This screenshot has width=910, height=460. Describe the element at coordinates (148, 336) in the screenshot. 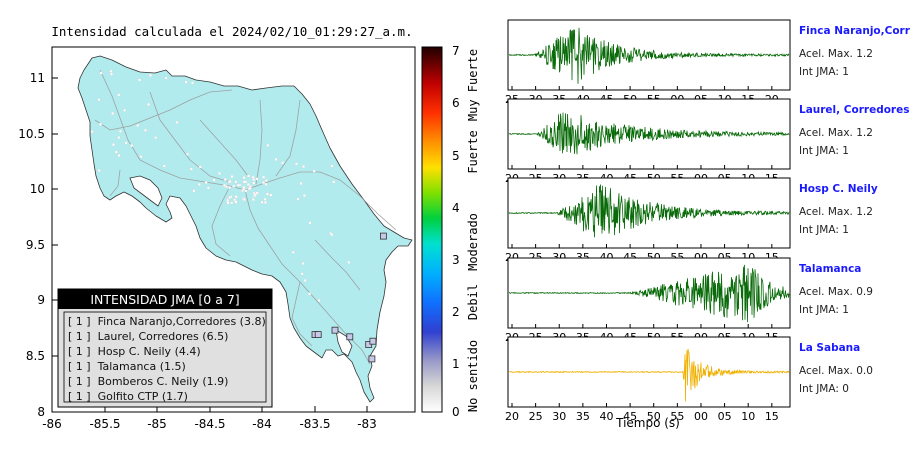

I see `legend-item: [ 1 ] Laurel, Corredores (6.5)` at that location.